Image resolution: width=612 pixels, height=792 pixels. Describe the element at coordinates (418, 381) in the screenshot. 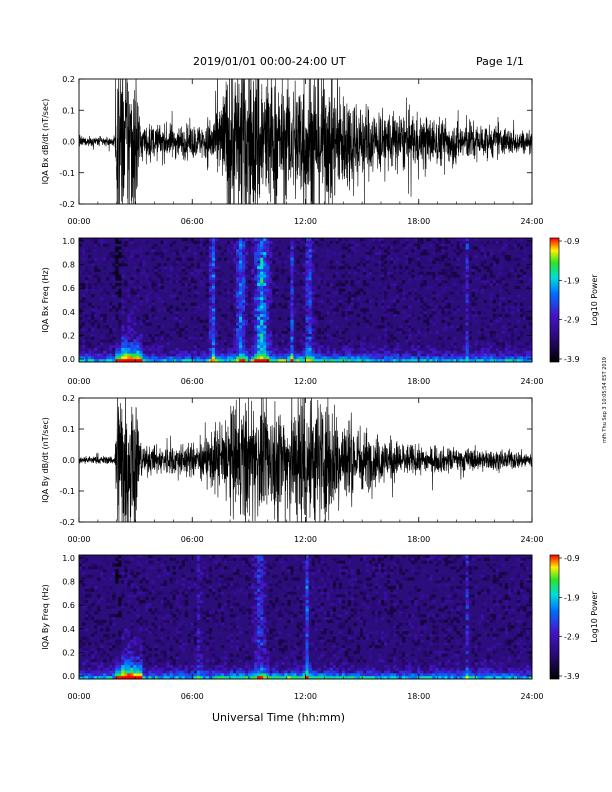

I see `bx_spectrogram-x-tick-label: 18:00` at that location.